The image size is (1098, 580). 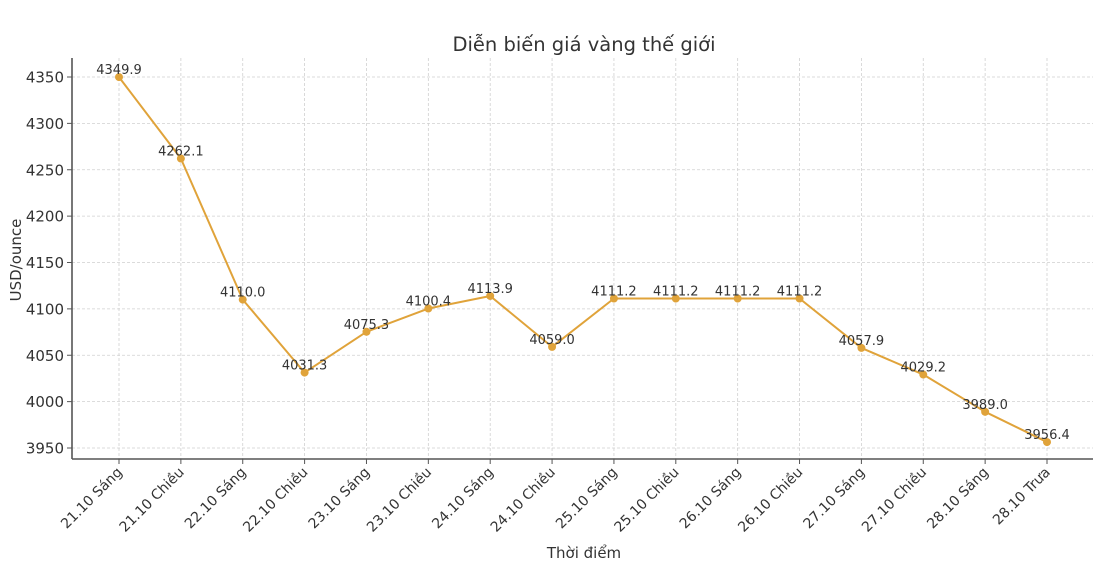 What do you see at coordinates (523, 500) in the screenshot?
I see `x-tick-label: 24.10 Chiều` at bounding box center [523, 500].